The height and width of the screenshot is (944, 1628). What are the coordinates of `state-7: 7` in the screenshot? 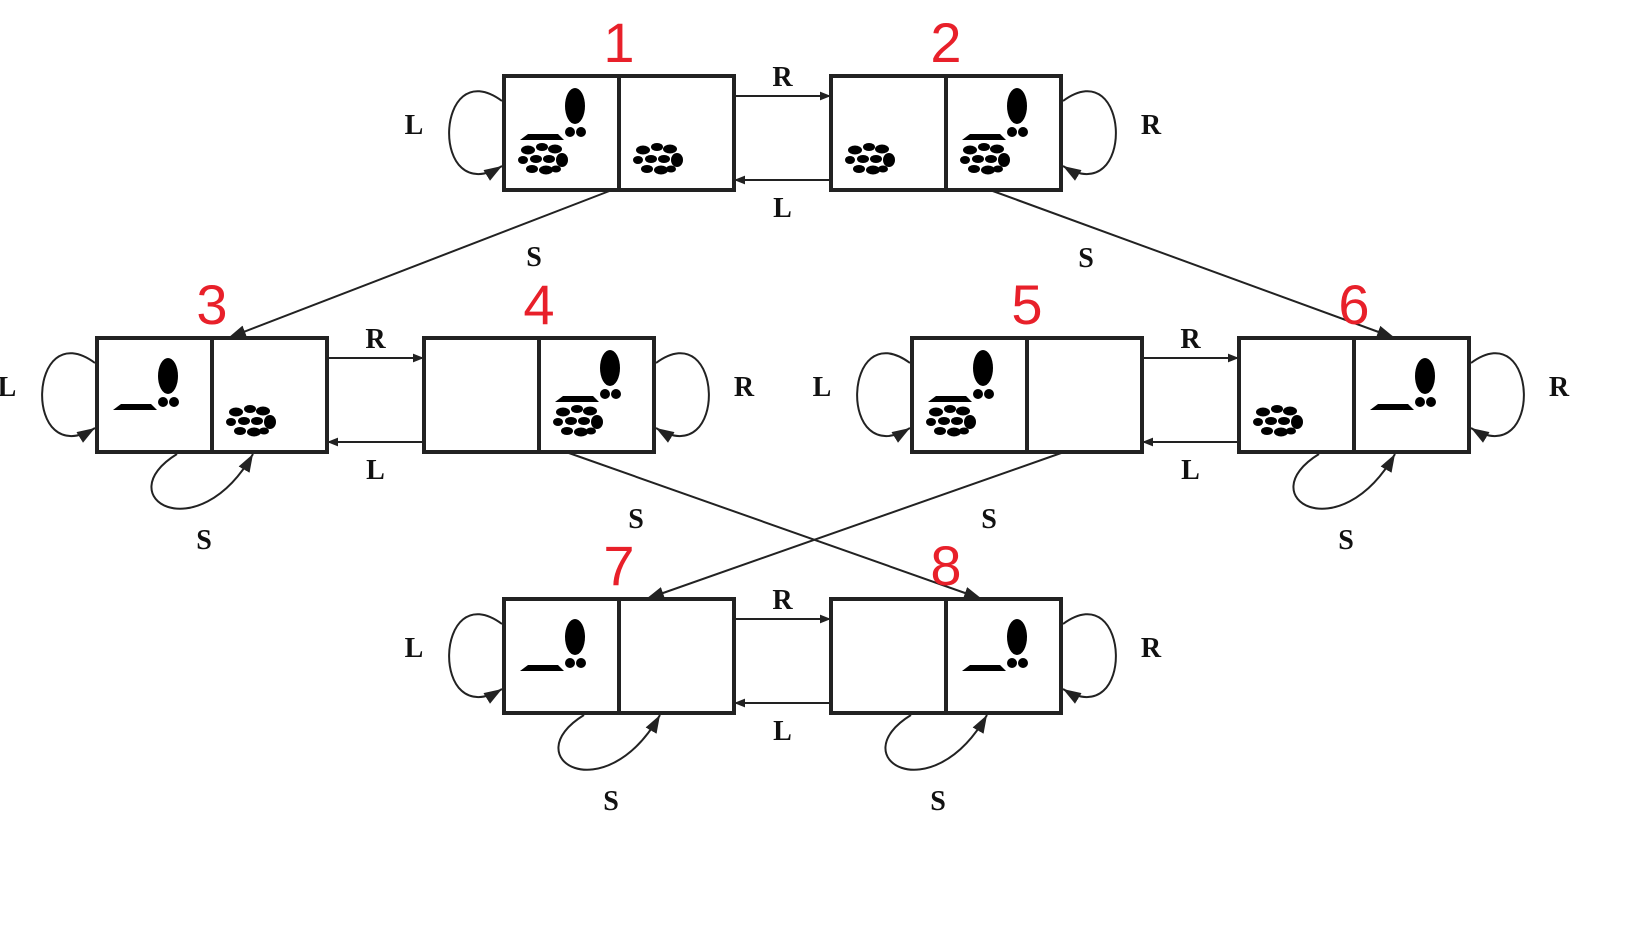 It's located at (619, 624).